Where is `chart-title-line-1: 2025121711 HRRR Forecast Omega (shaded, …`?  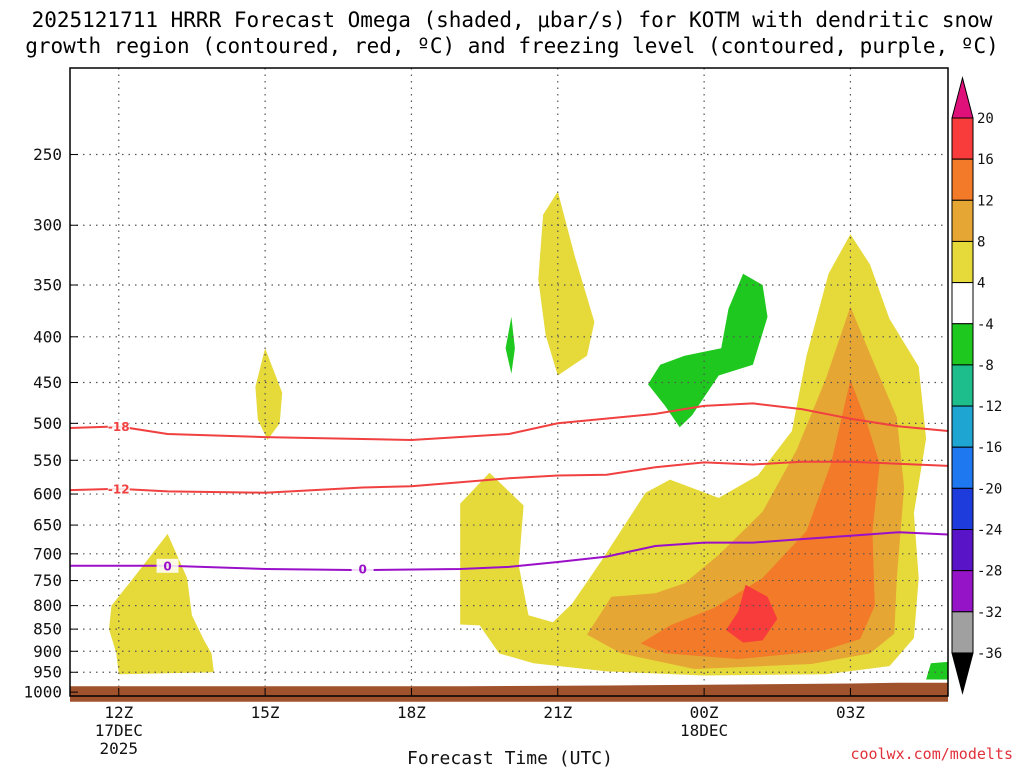
chart-title-line-1: 2025121711 HRRR Forecast Omega (shaded, … is located at coordinates (512, 20).